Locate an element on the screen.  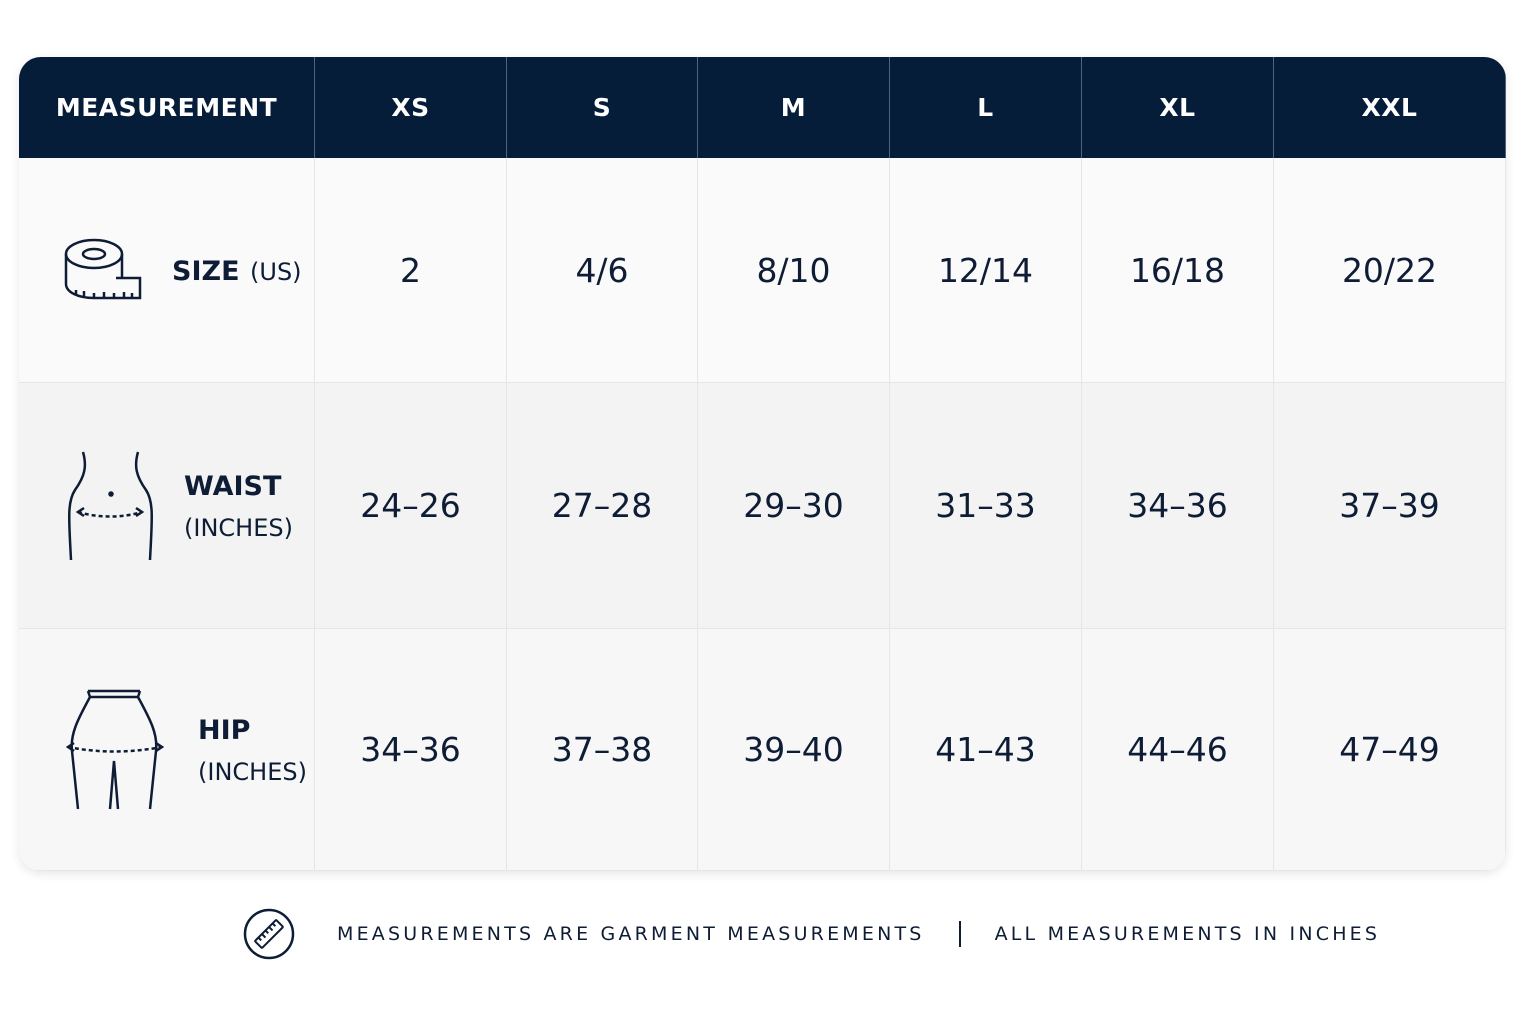
value-cell: 37–38 is located at coordinates (602, 750).